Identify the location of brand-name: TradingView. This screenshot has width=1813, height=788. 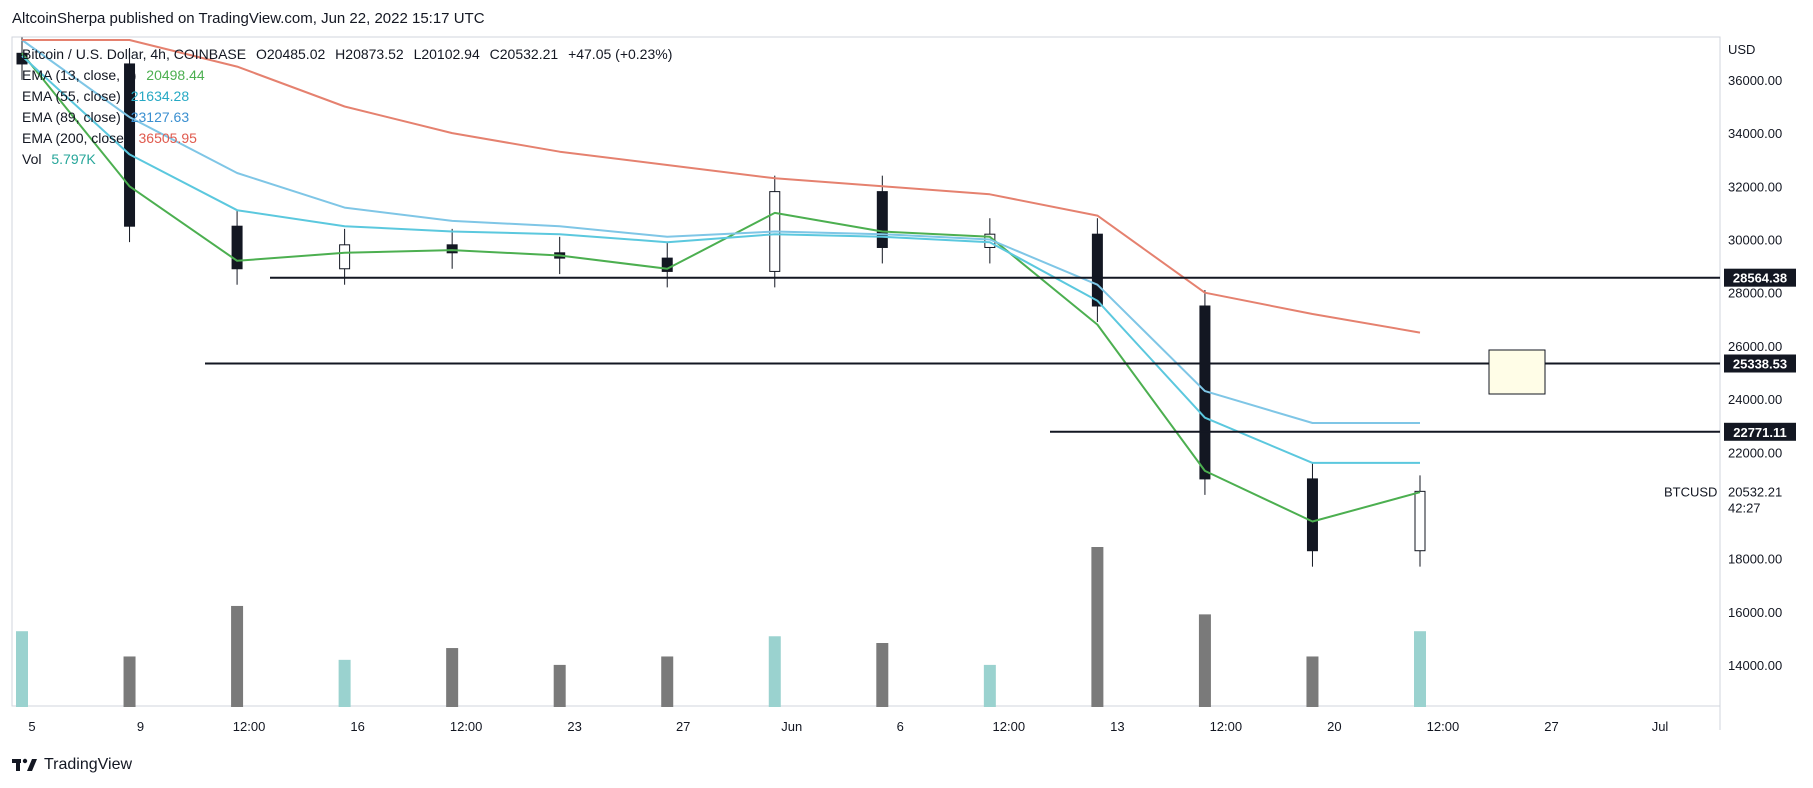
(88, 764).